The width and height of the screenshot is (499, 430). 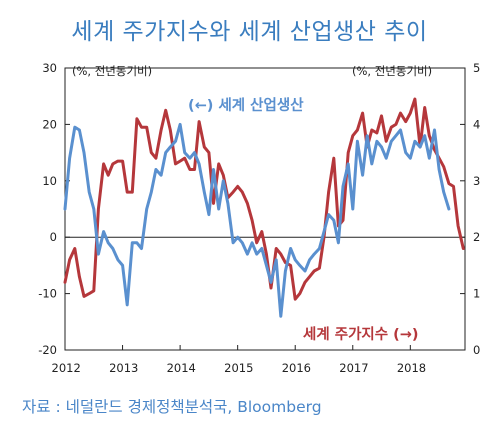 I want to click on left-axis-unit: (%, 전년동기비), so click(x=112, y=71).